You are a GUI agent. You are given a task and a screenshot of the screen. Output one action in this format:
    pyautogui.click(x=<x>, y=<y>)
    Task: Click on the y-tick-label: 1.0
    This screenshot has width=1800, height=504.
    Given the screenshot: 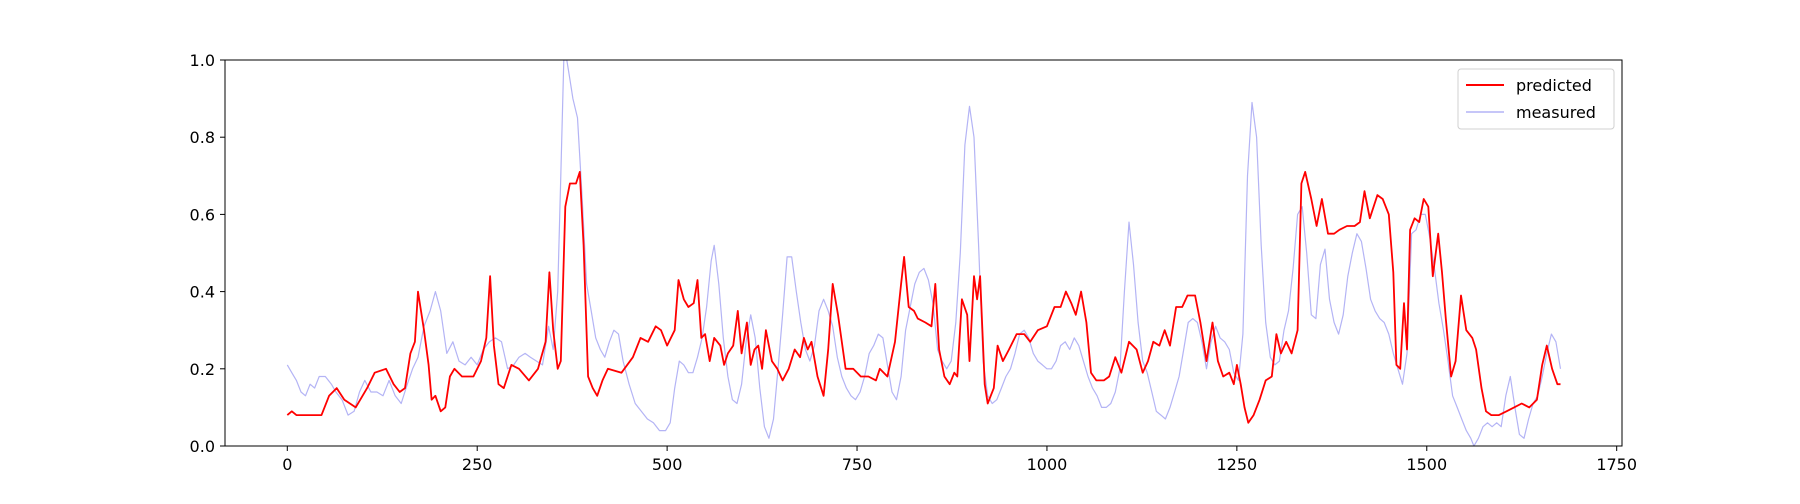 What is the action you would take?
    pyautogui.click(x=202, y=60)
    